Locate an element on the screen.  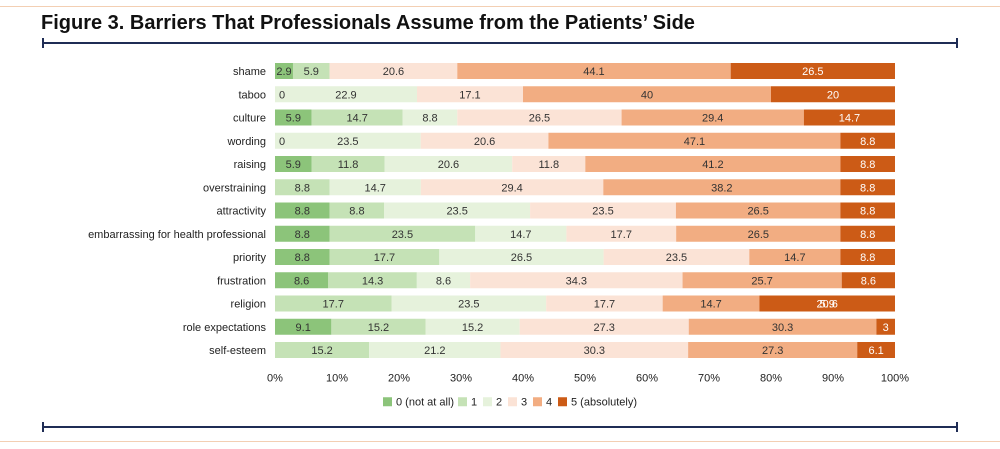
data-label-culture-4: 29.4 is located at coordinates (712, 119).